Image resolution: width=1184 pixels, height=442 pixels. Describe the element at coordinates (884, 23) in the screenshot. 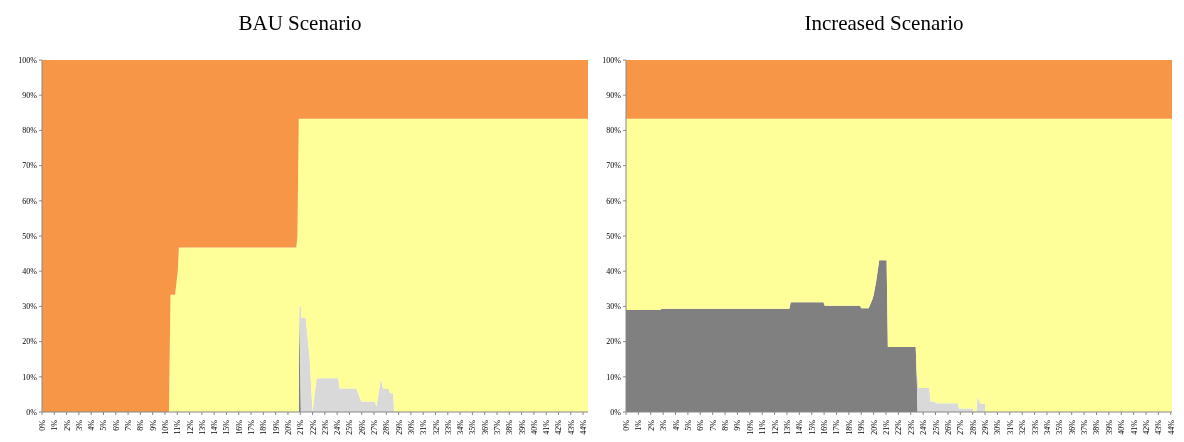

I see `chart-title: Increased Scenario` at that location.